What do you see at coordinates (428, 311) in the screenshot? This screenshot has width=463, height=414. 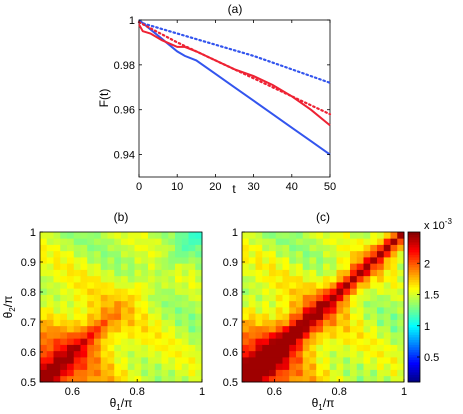 I see `colorbar-ticks: 0.5 1 1.5 2` at bounding box center [428, 311].